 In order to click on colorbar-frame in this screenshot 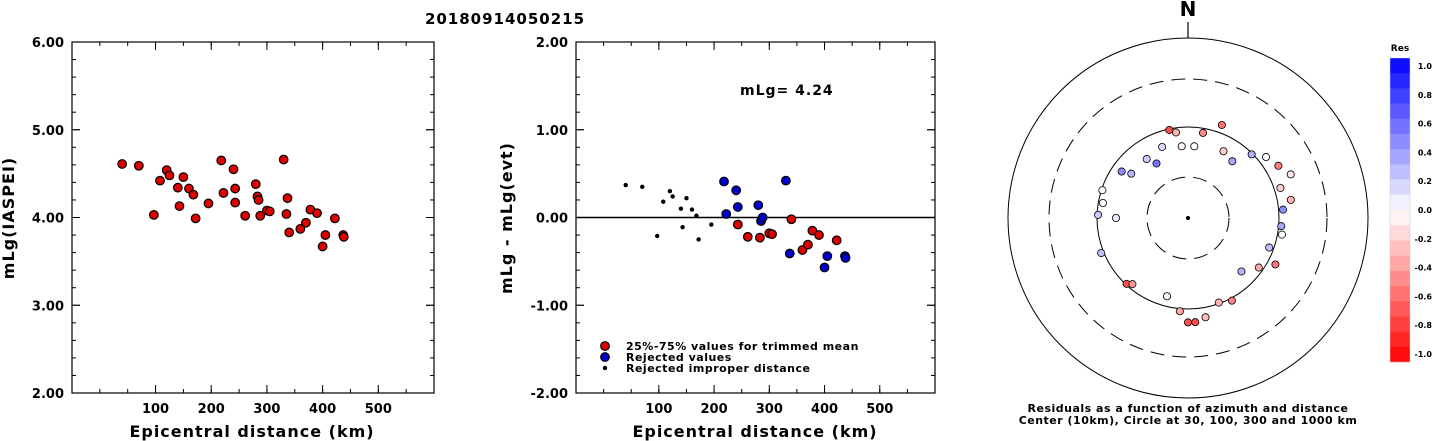, I will do `click(1400, 210)`.